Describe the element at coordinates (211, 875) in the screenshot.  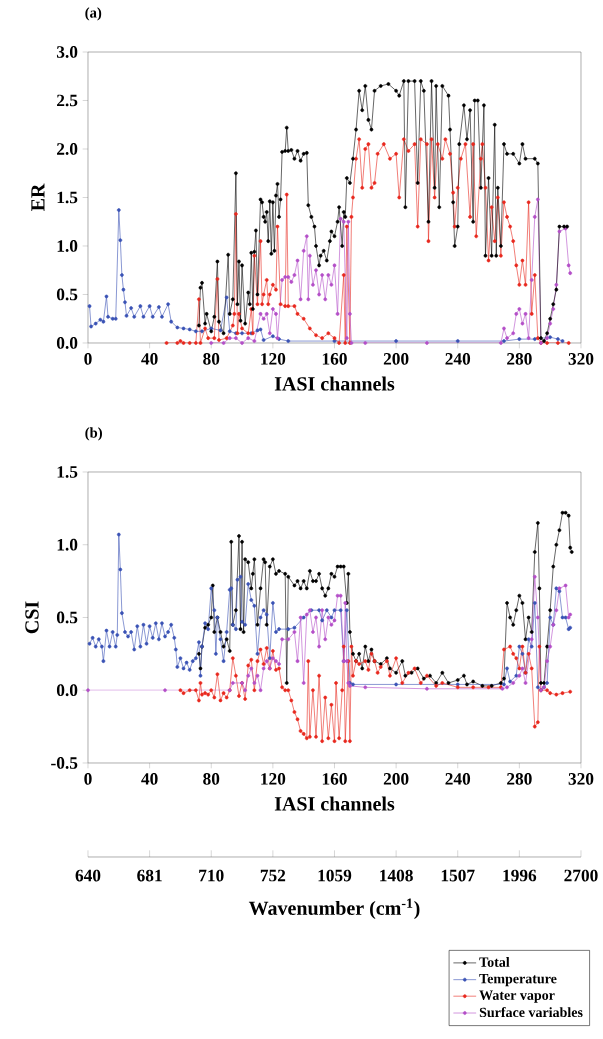
I see `category-label: 710` at that location.